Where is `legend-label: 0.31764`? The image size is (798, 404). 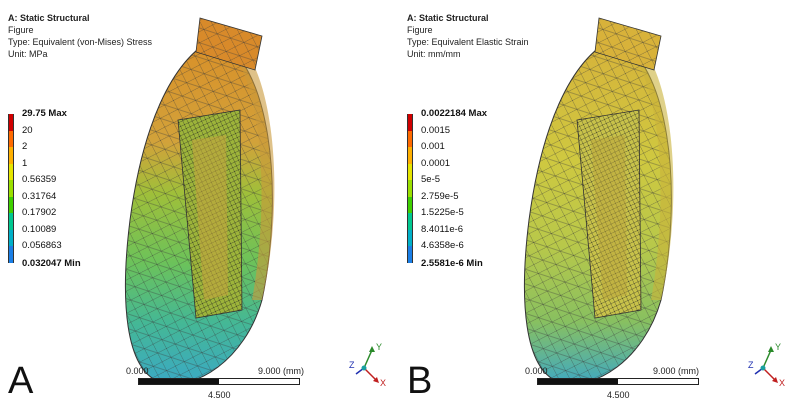
legend-label: 0.31764 is located at coordinates (39, 196).